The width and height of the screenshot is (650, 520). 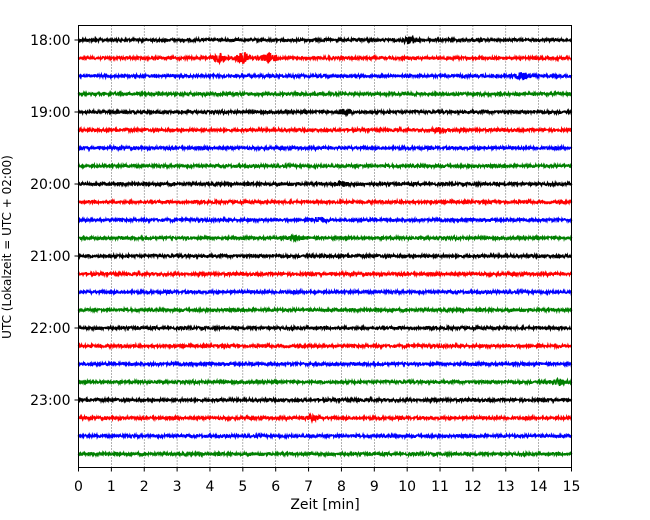 I want to click on y-axis-label: UTC (Lokalzeit = UTC + 02:00), so click(x=7, y=247).